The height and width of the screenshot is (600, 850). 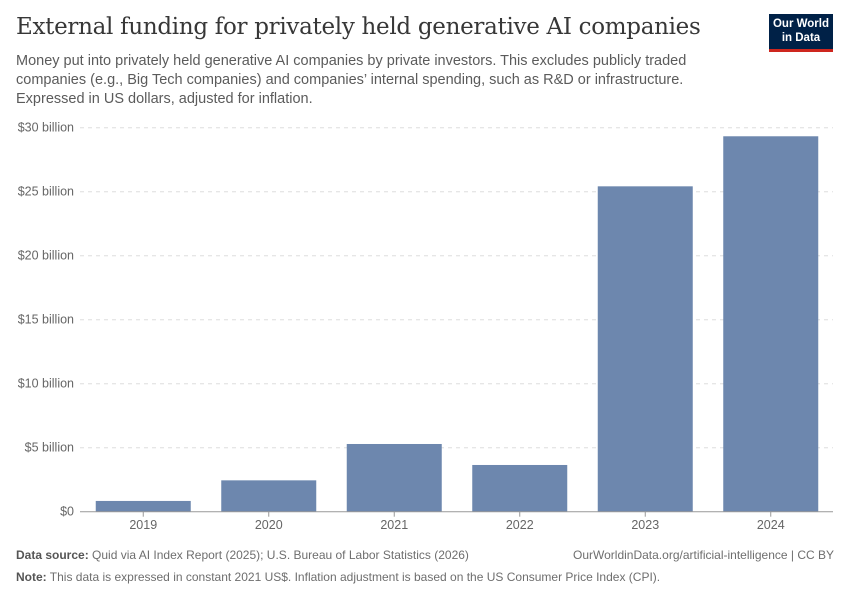 I want to click on owid-logo: Our World in Data, so click(x=801, y=33).